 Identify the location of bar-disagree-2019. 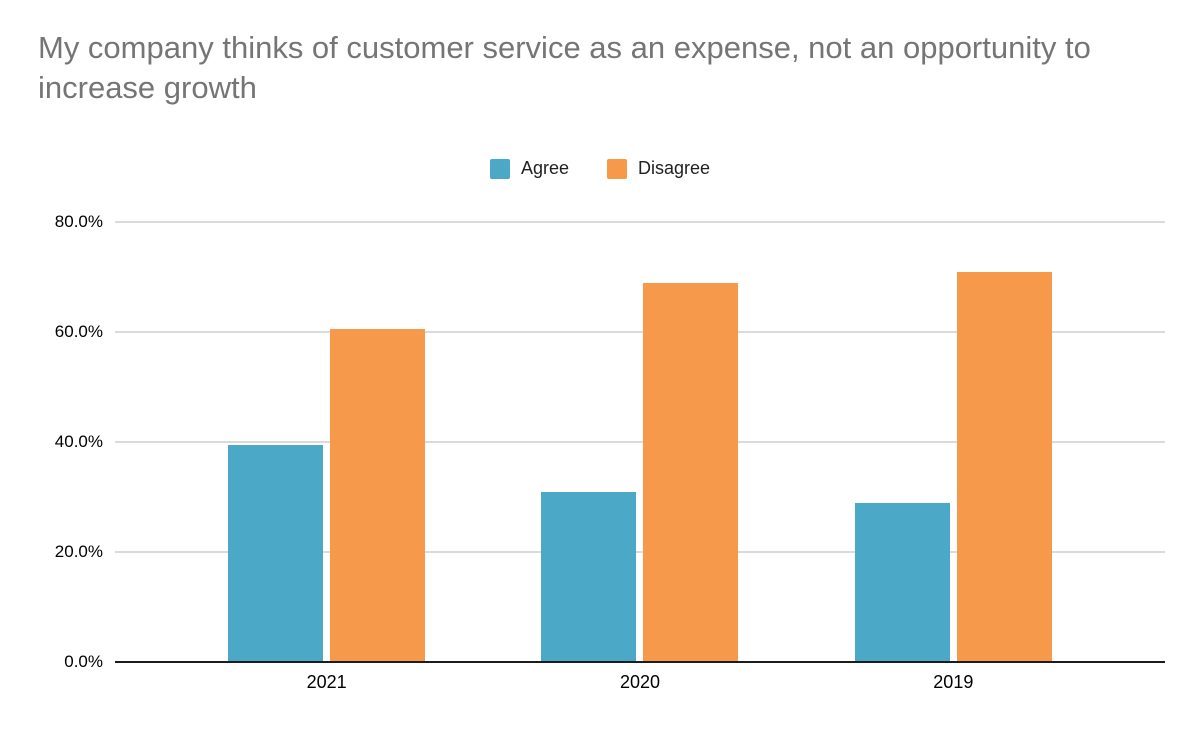
(1004, 466).